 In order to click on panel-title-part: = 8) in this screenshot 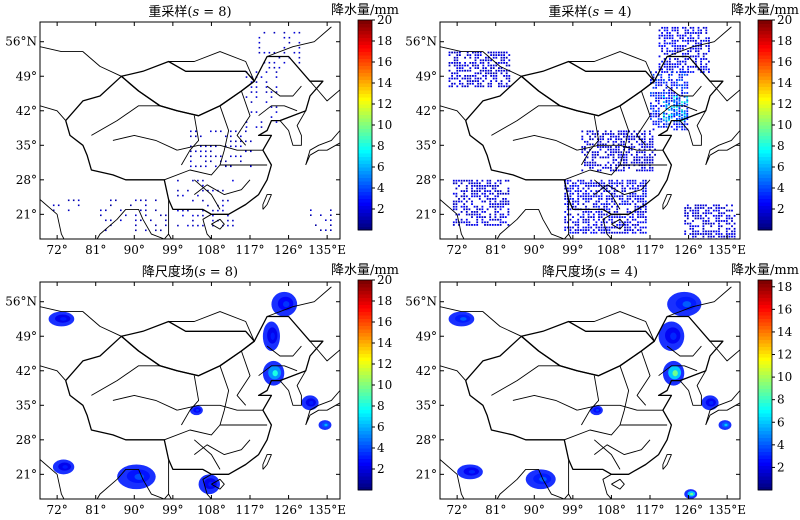, I will do `click(215, 12)`.